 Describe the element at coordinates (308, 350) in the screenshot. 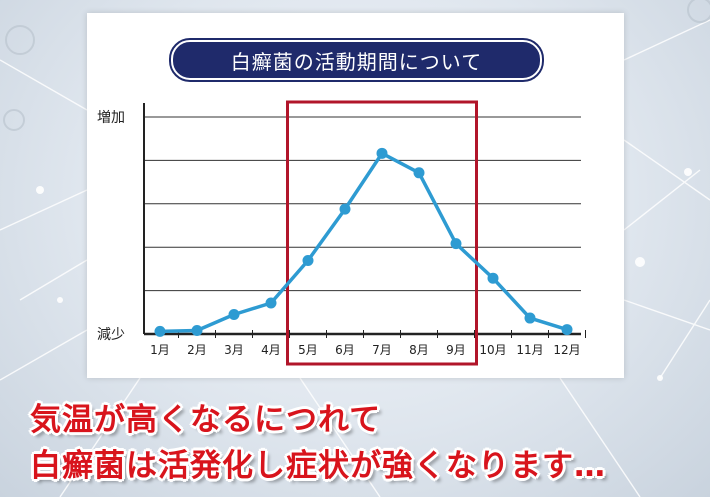

I see `x-tick-label: 5月` at that location.